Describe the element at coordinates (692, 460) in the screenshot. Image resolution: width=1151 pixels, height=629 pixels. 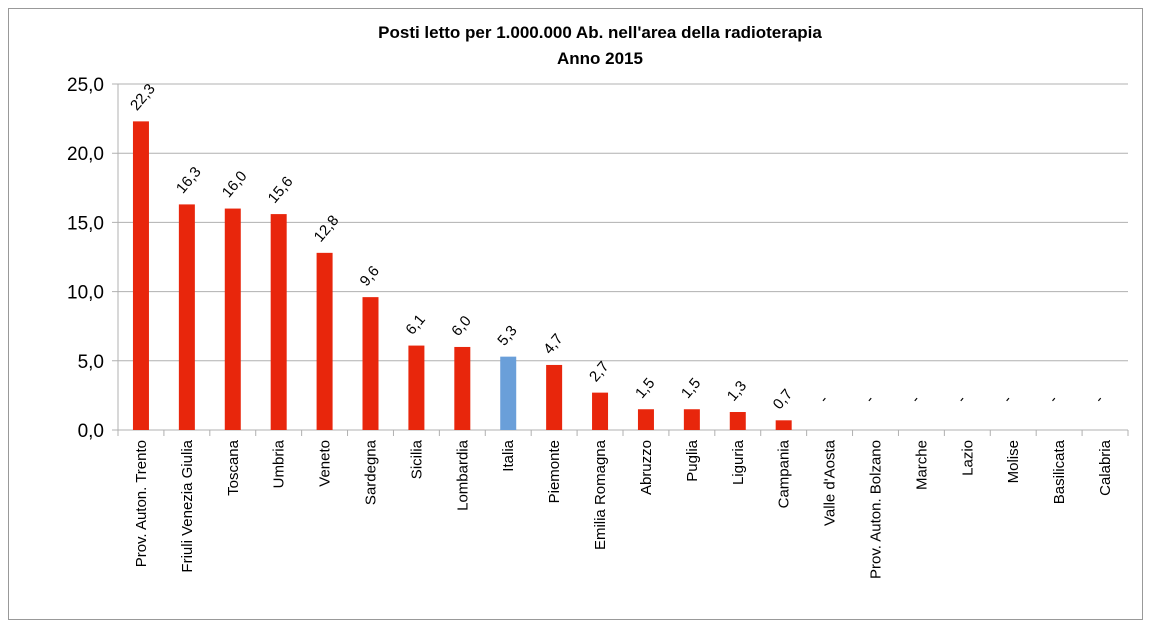
I see `x-tick-label: Puglia` at that location.